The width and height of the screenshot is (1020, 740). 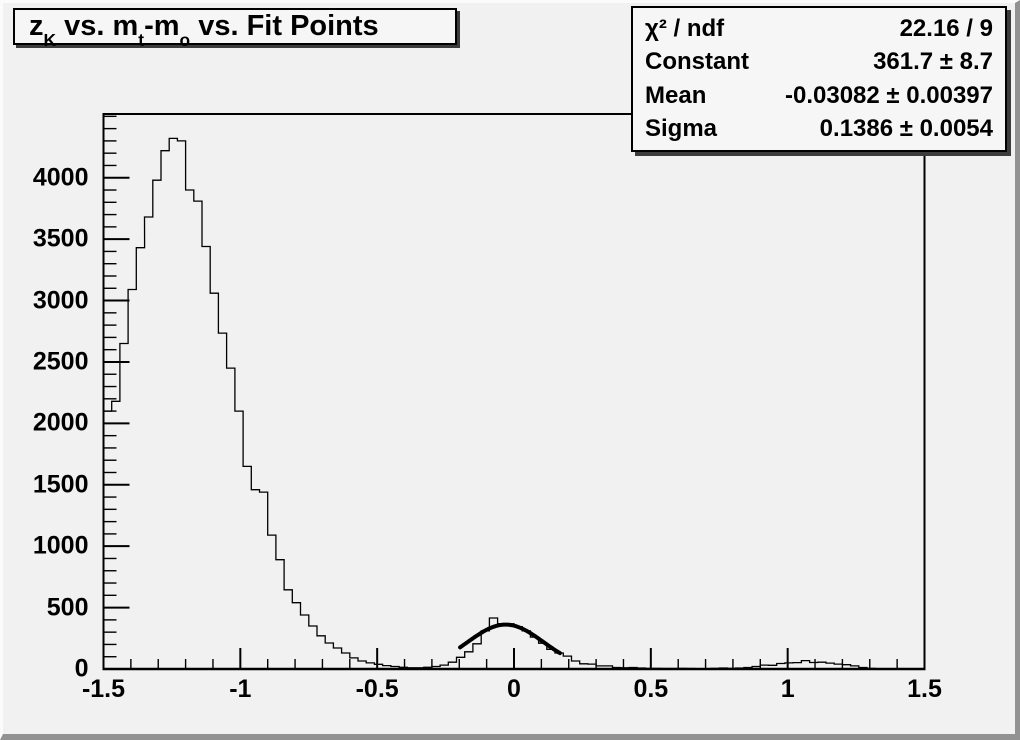 What do you see at coordinates (60, 238) in the screenshot?
I see `y-axis-tick-label: 3500` at bounding box center [60, 238].